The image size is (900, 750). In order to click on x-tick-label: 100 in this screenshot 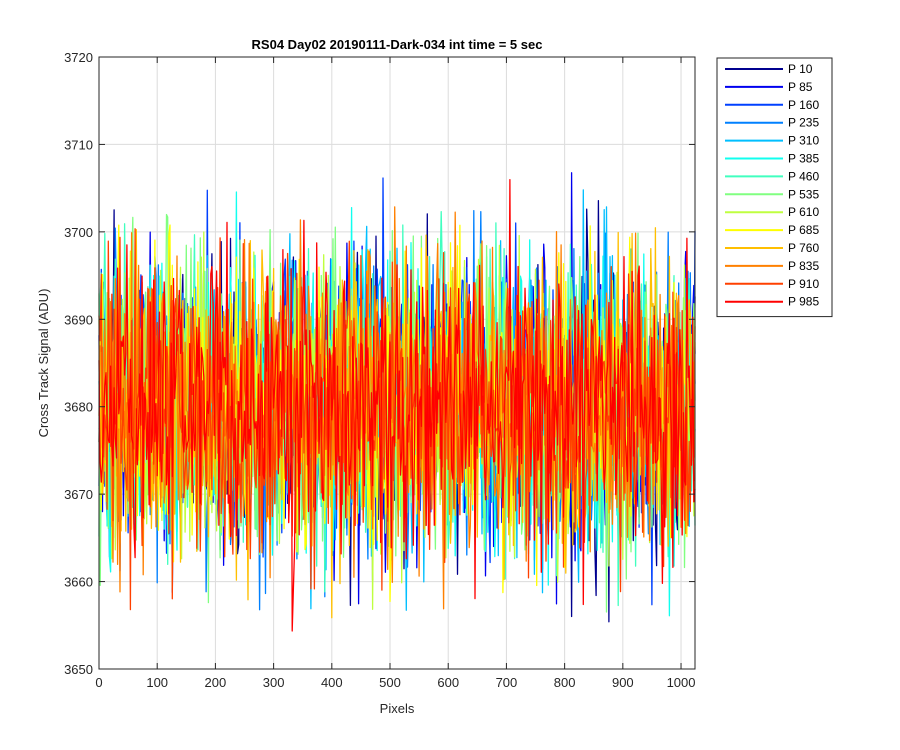, I will do `click(157, 682)`.